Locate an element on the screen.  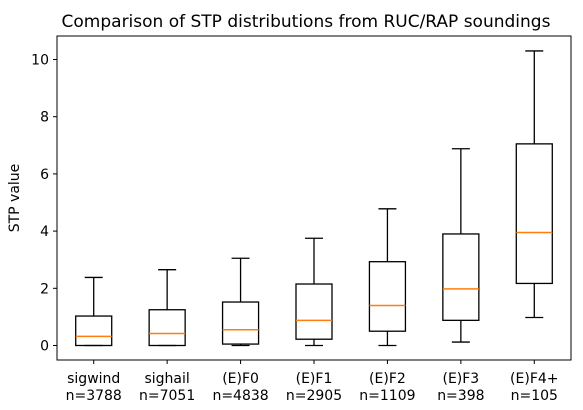
y-tick-label: 8 is located at coordinates (44, 118).